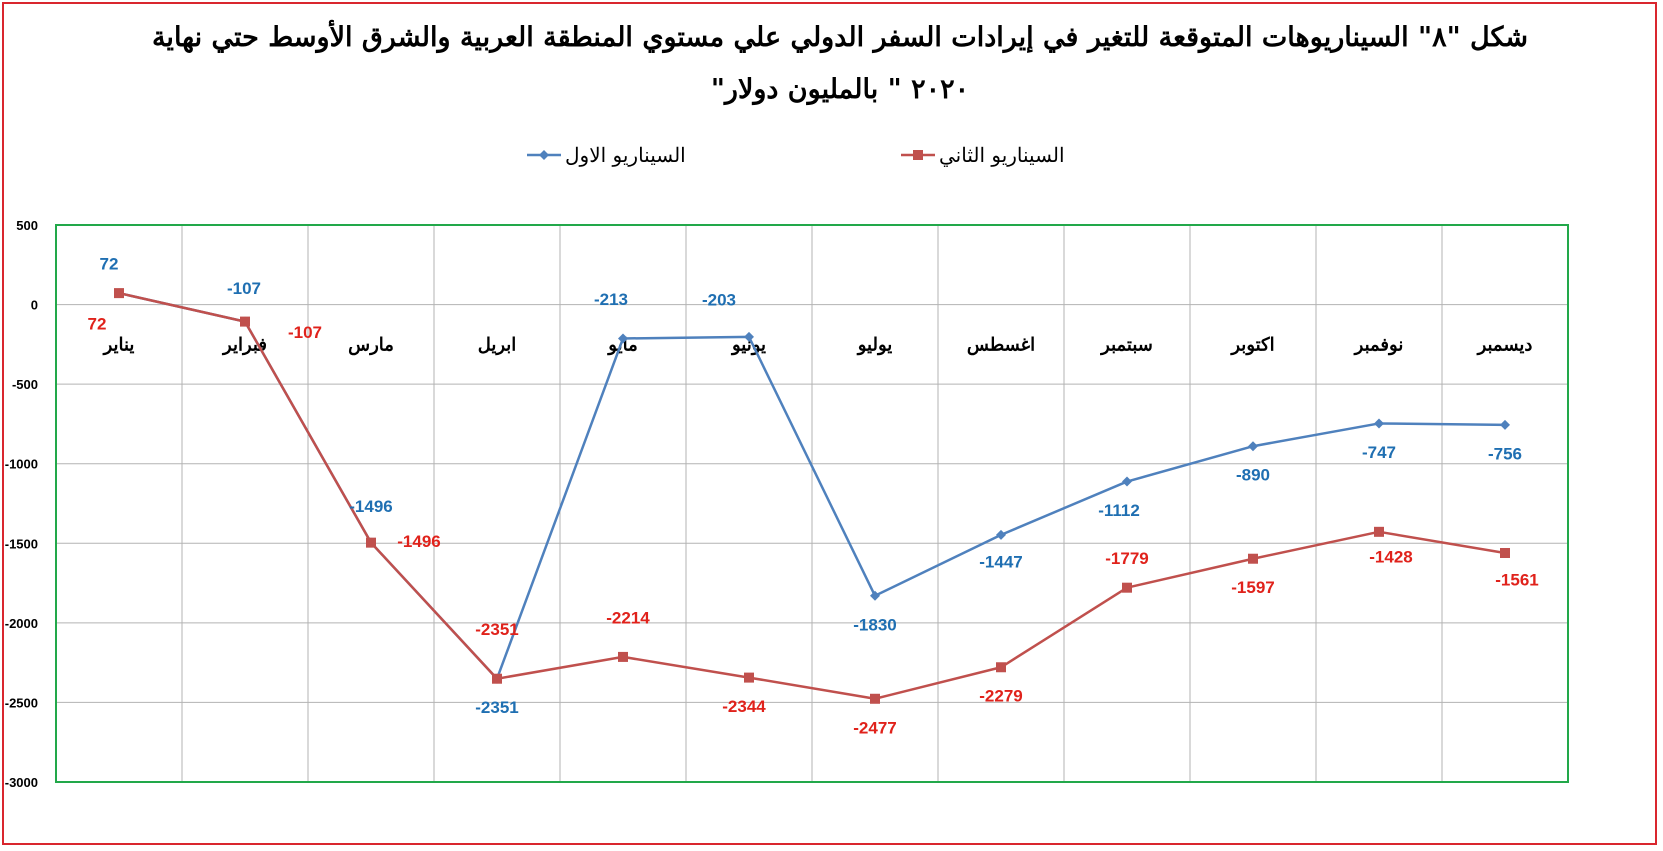 Image resolution: width=1663 pixels, height=851 pixels. What do you see at coordinates (305, 332) in the screenshot?
I see `data-label-series-2: -107` at bounding box center [305, 332].